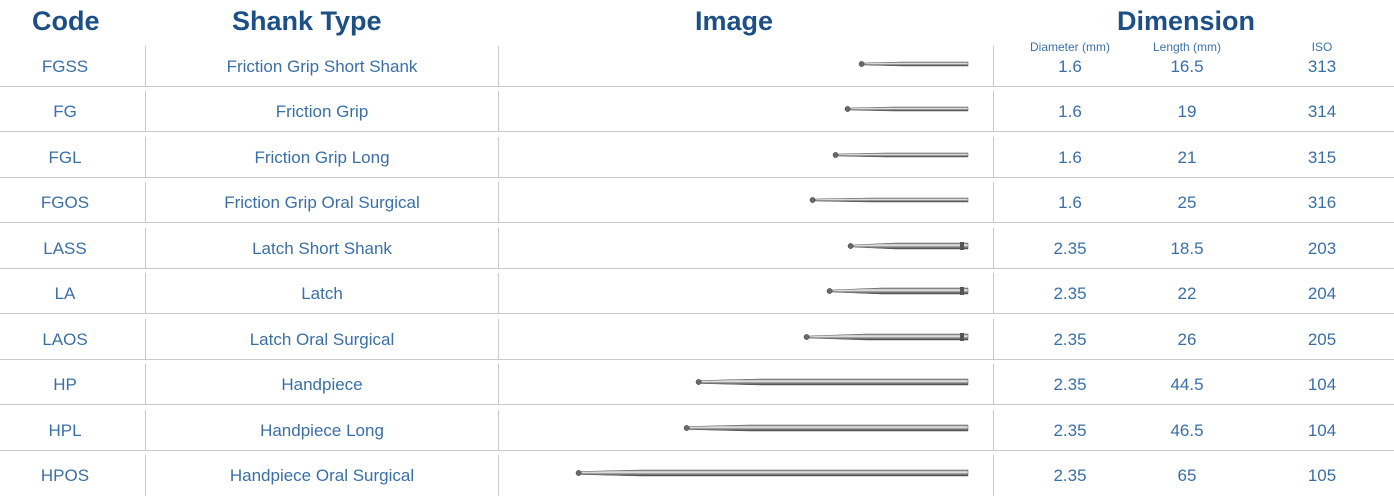 The width and height of the screenshot is (1394, 496). I want to click on code-cell: LAOS, so click(65, 339).